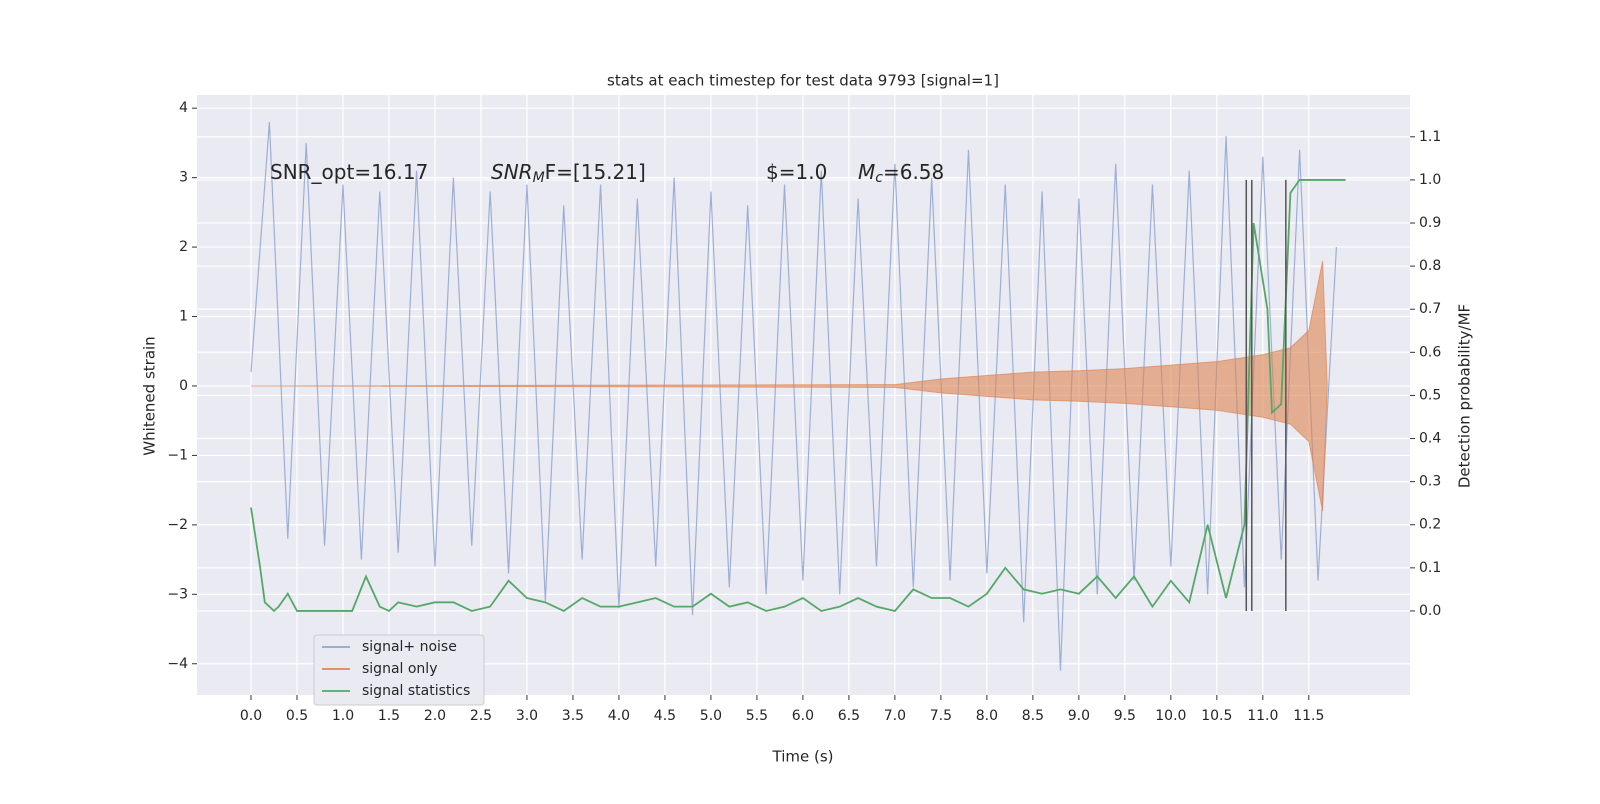 The height and width of the screenshot is (804, 1600). I want to click on y-tick-label: 2, so click(183, 247).